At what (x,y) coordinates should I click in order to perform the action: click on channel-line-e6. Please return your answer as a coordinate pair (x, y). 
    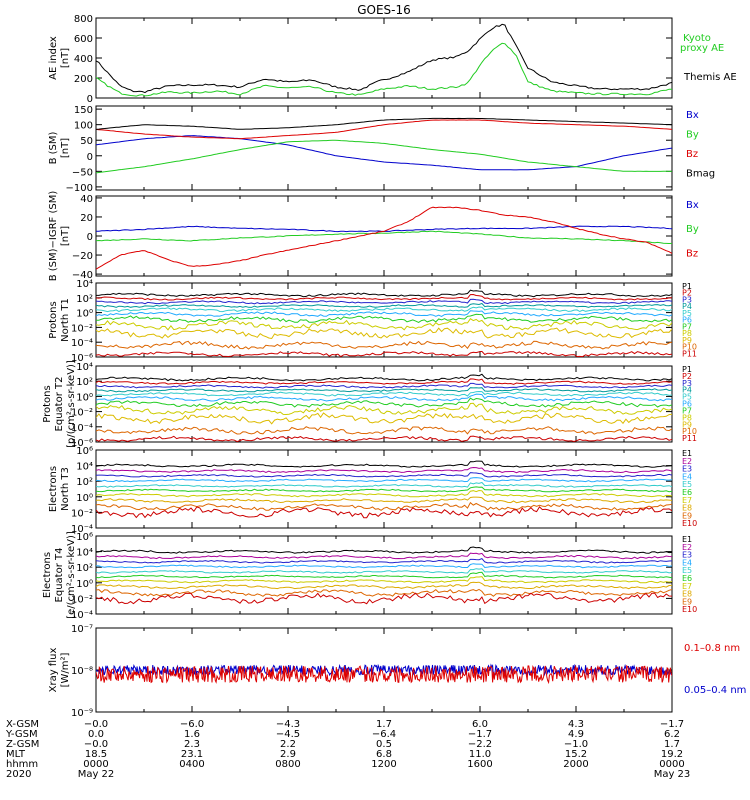
    Looking at the image, I should click on (384, 489).